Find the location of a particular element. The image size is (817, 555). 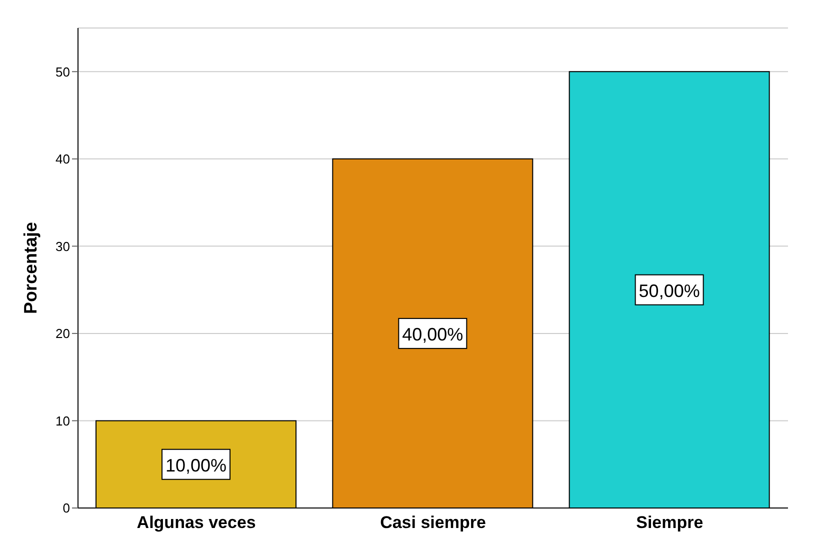

data-label: 10,00% is located at coordinates (196, 465).